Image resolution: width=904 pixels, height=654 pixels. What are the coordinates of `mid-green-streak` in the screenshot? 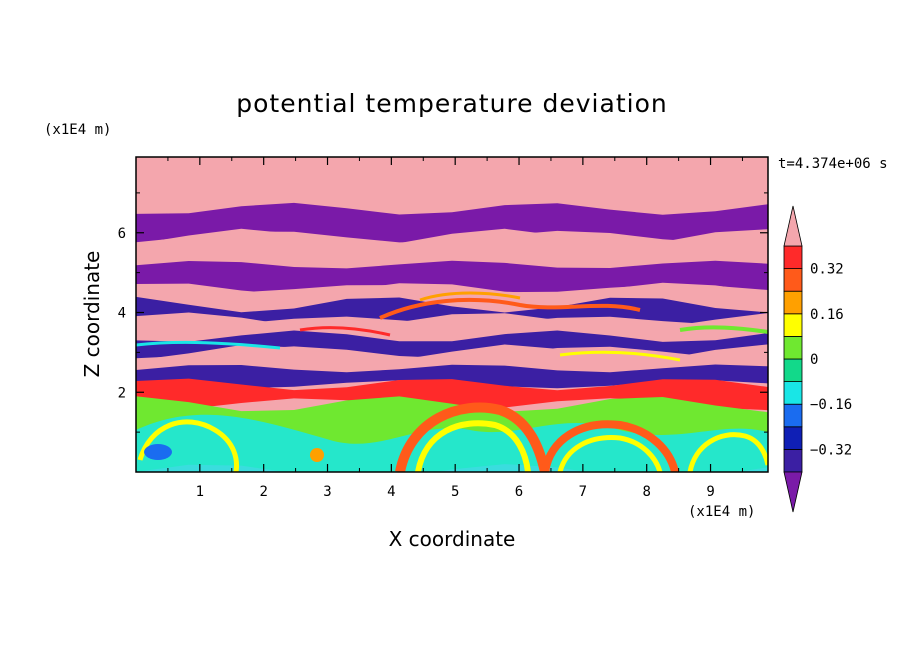 It's located at (723, 329).